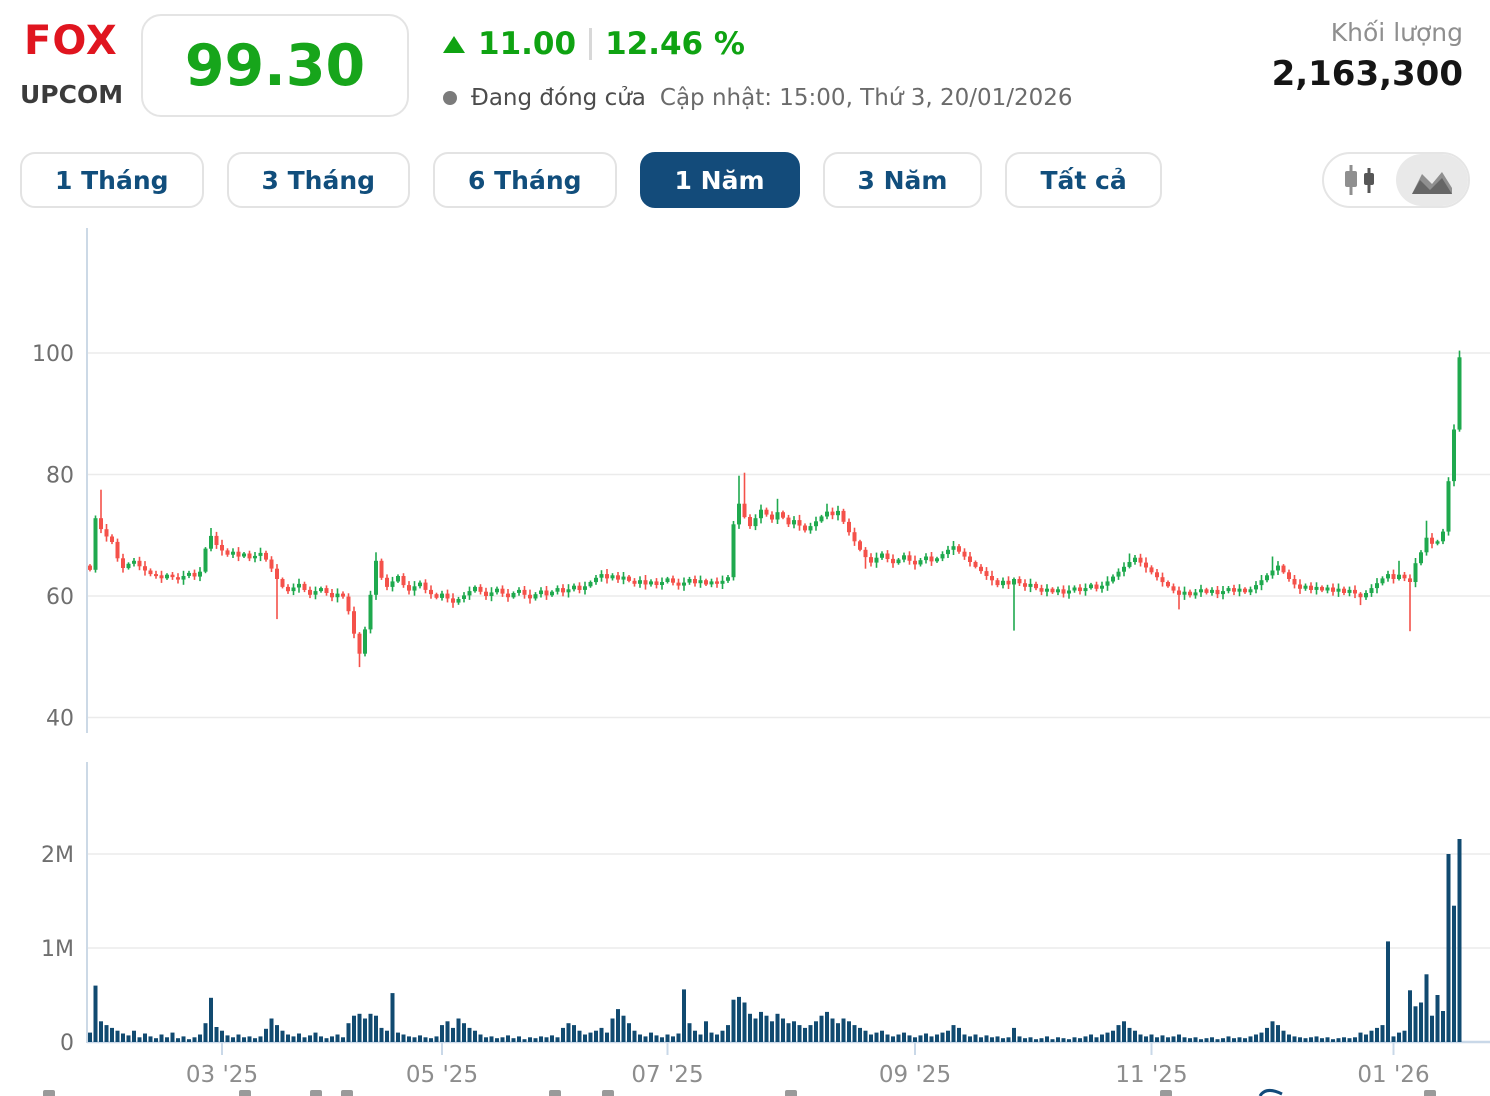  What do you see at coordinates (745, 1092) in the screenshot?
I see `cutoff-row` at bounding box center [745, 1092].